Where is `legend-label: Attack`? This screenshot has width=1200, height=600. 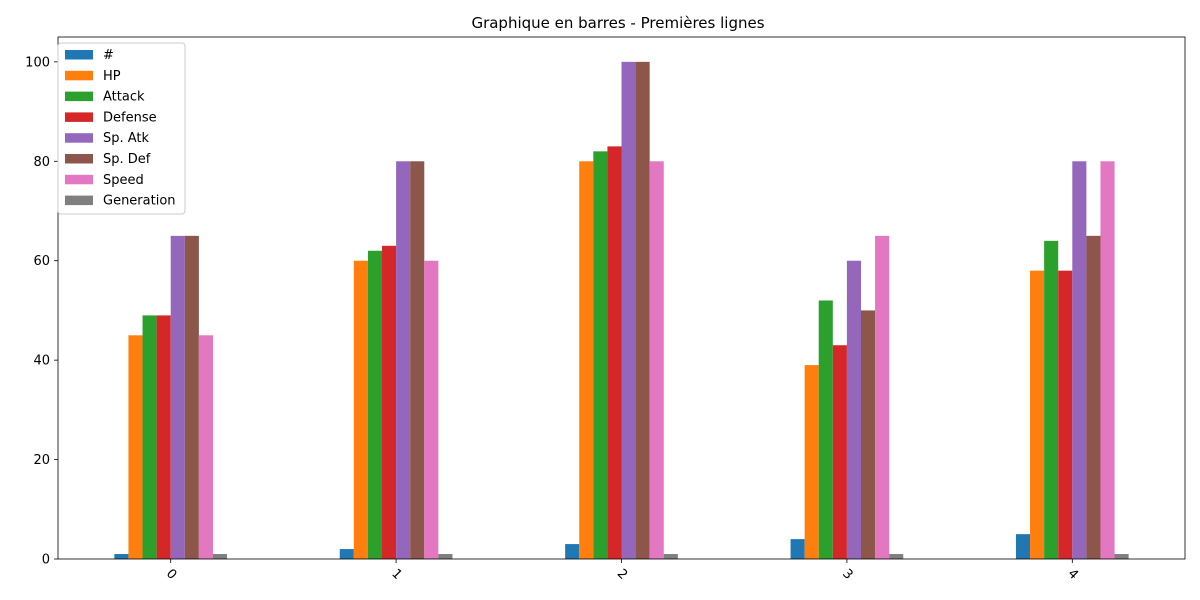
legend-label: Attack is located at coordinates (124, 97).